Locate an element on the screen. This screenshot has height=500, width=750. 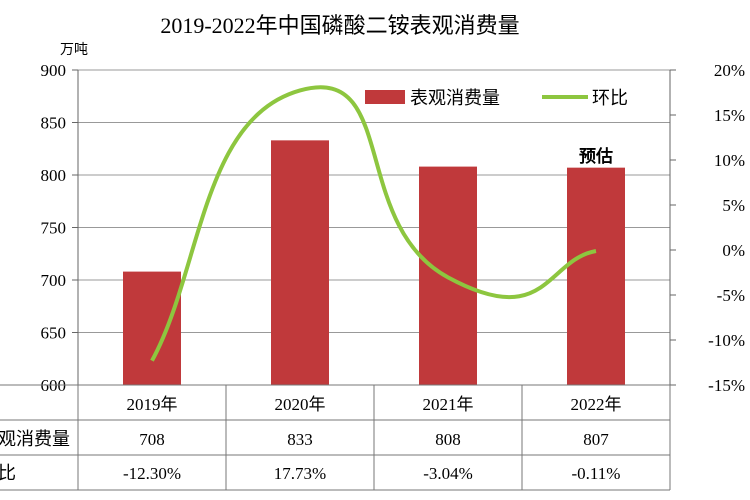
category-label: 2022年 is located at coordinates (596, 404).